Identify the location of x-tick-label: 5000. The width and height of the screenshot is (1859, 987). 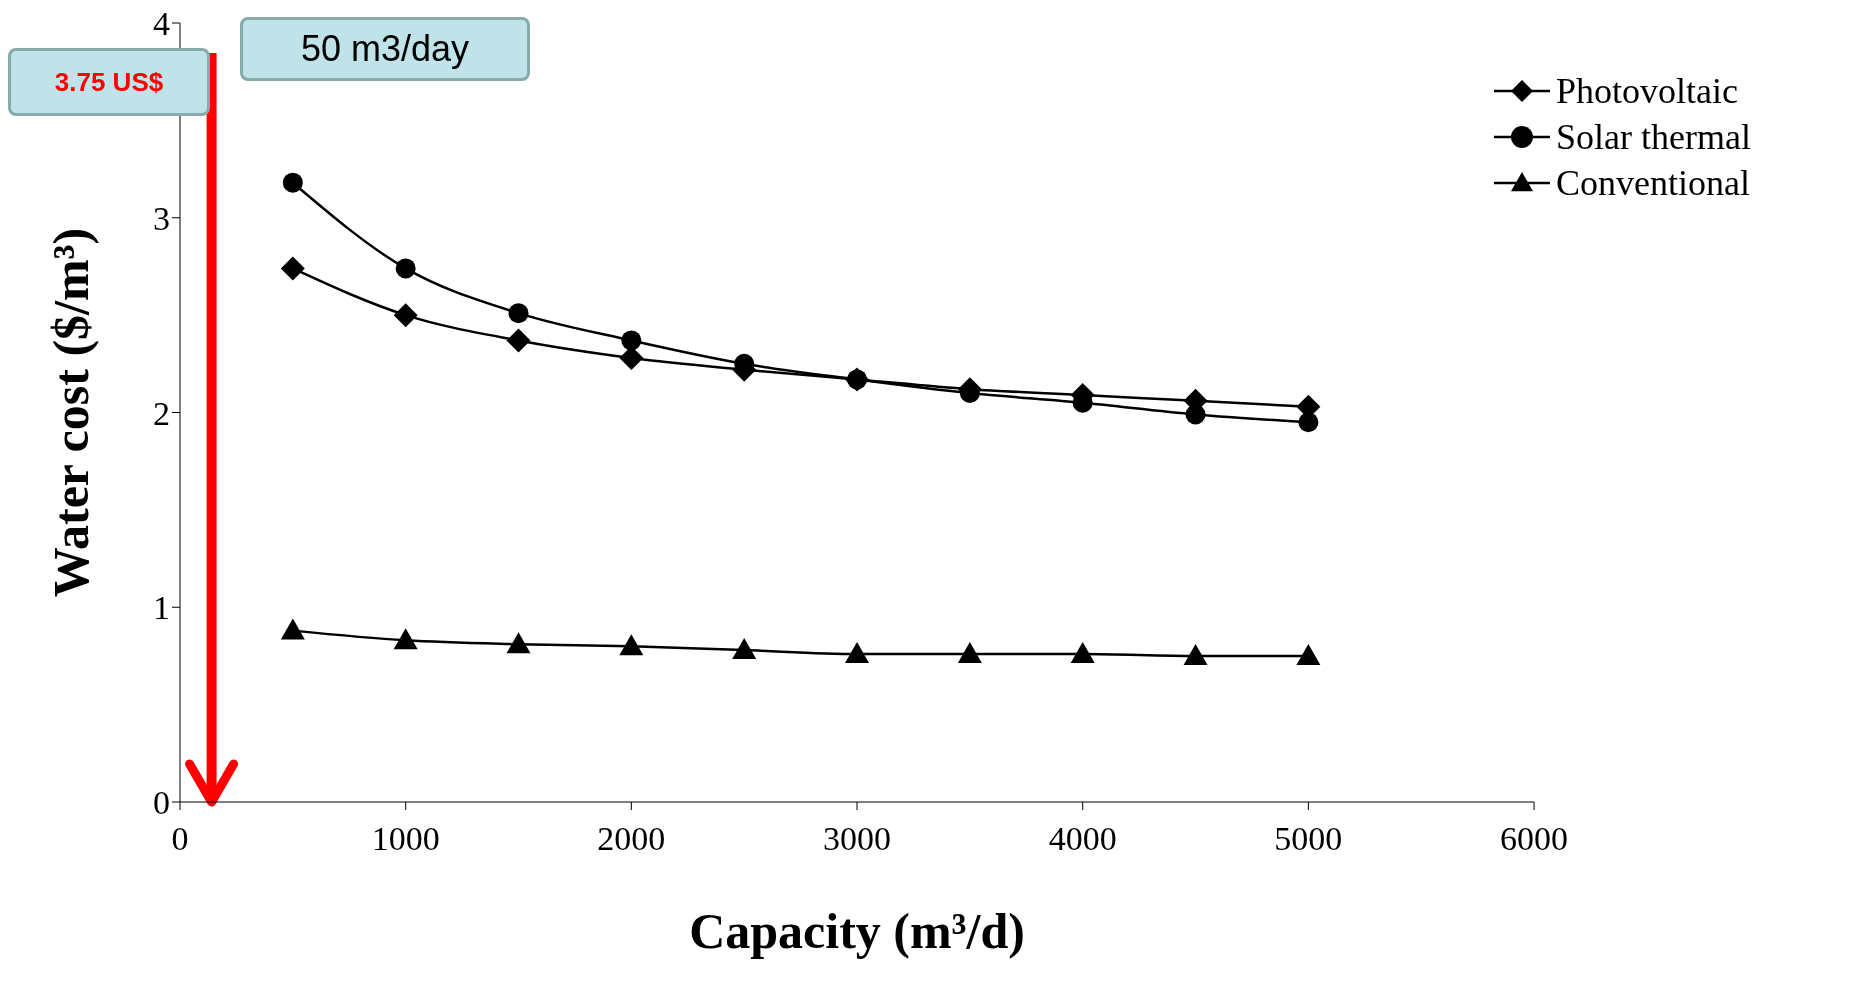
(1308, 839).